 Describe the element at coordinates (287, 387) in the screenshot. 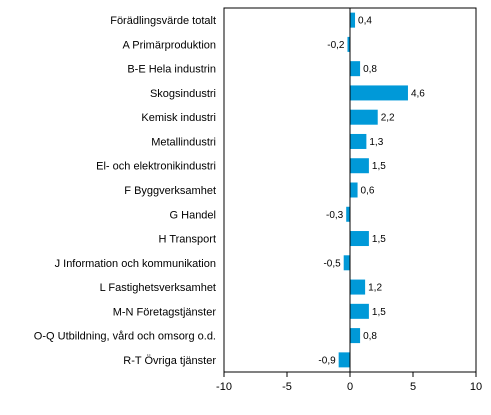

I see `x-tick-label: -5` at that location.